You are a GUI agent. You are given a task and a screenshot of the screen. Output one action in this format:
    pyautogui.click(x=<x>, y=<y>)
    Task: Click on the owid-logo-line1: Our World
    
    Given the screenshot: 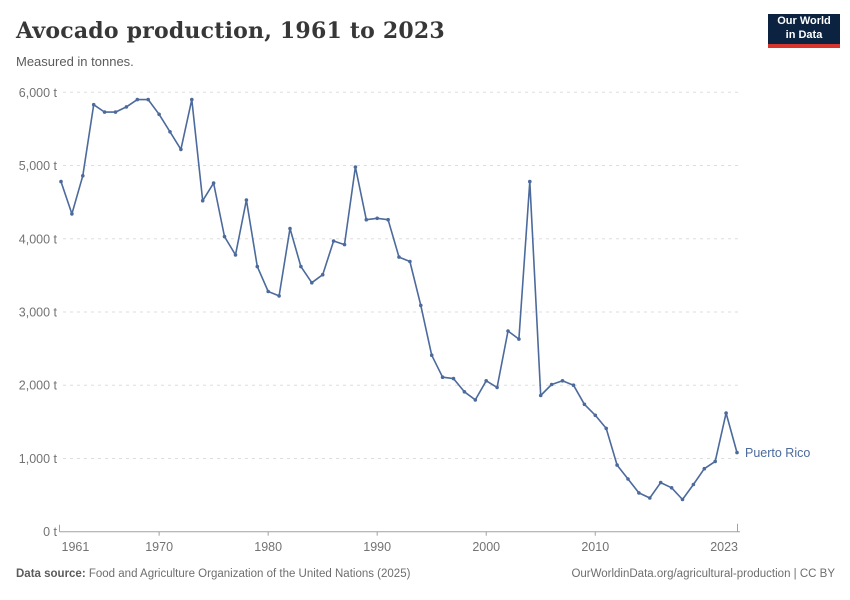 What is the action you would take?
    pyautogui.click(x=804, y=21)
    